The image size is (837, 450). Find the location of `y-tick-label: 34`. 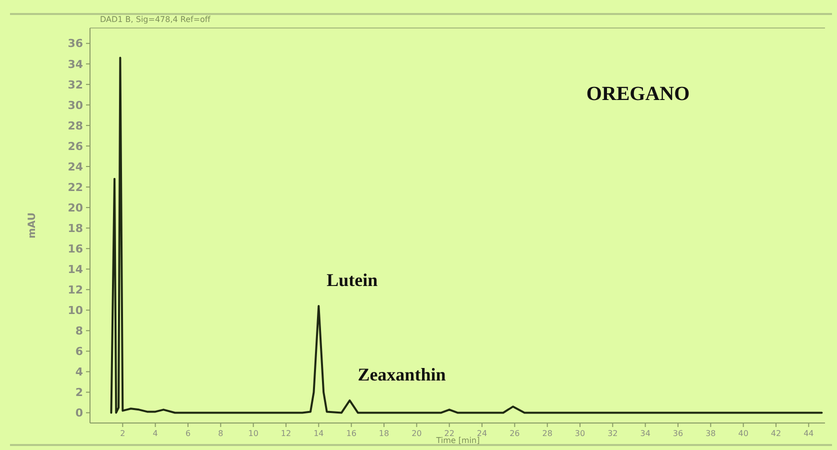

y-tick-label: 34 is located at coordinates (76, 64).